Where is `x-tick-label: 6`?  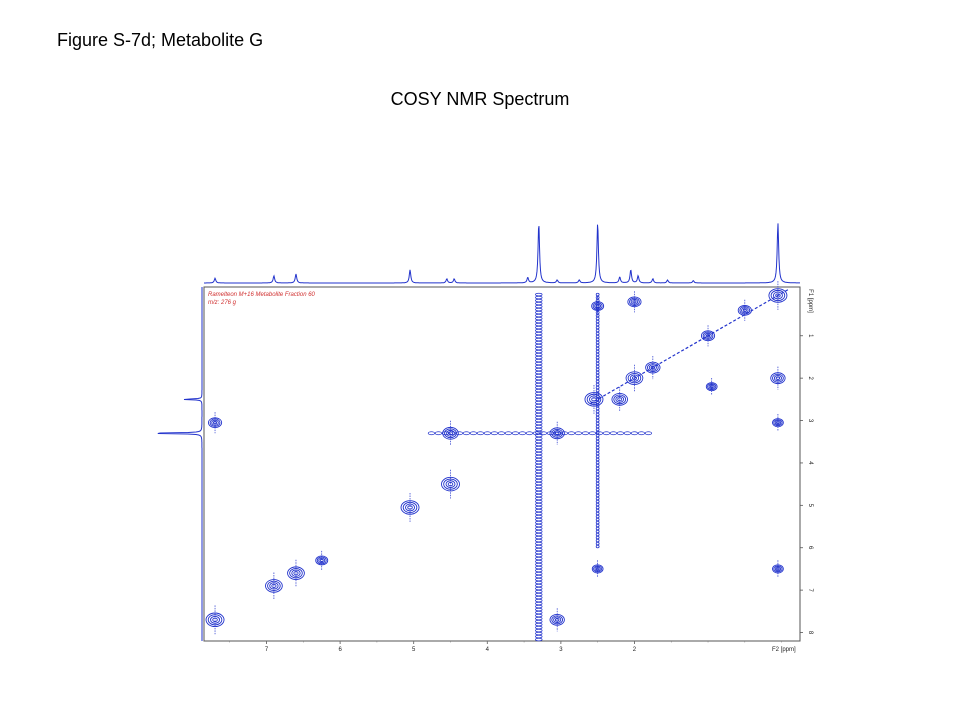
x-tick-label: 6 is located at coordinates (340, 650).